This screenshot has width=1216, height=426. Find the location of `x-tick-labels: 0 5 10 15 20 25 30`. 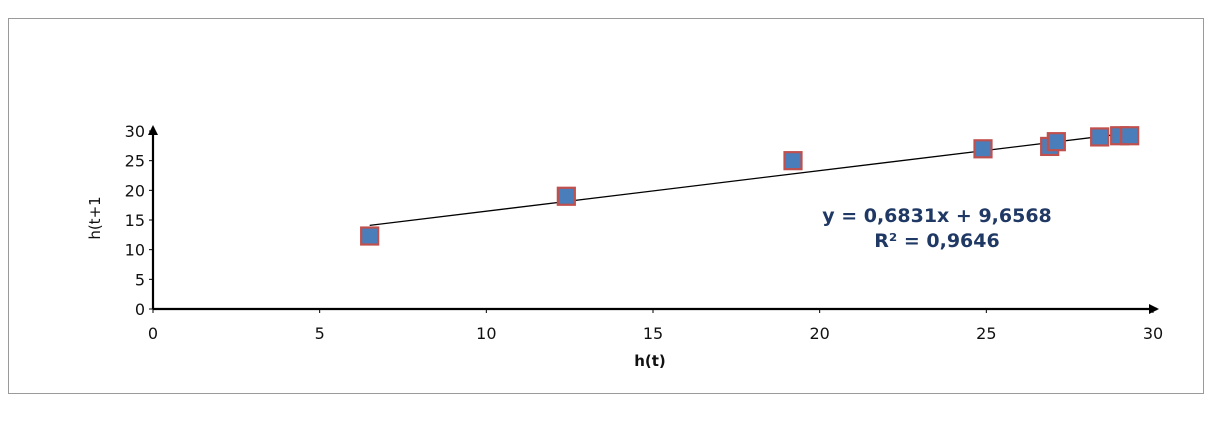

x-tick-labels: 0 5 10 15 20 25 30 is located at coordinates (655, 326).